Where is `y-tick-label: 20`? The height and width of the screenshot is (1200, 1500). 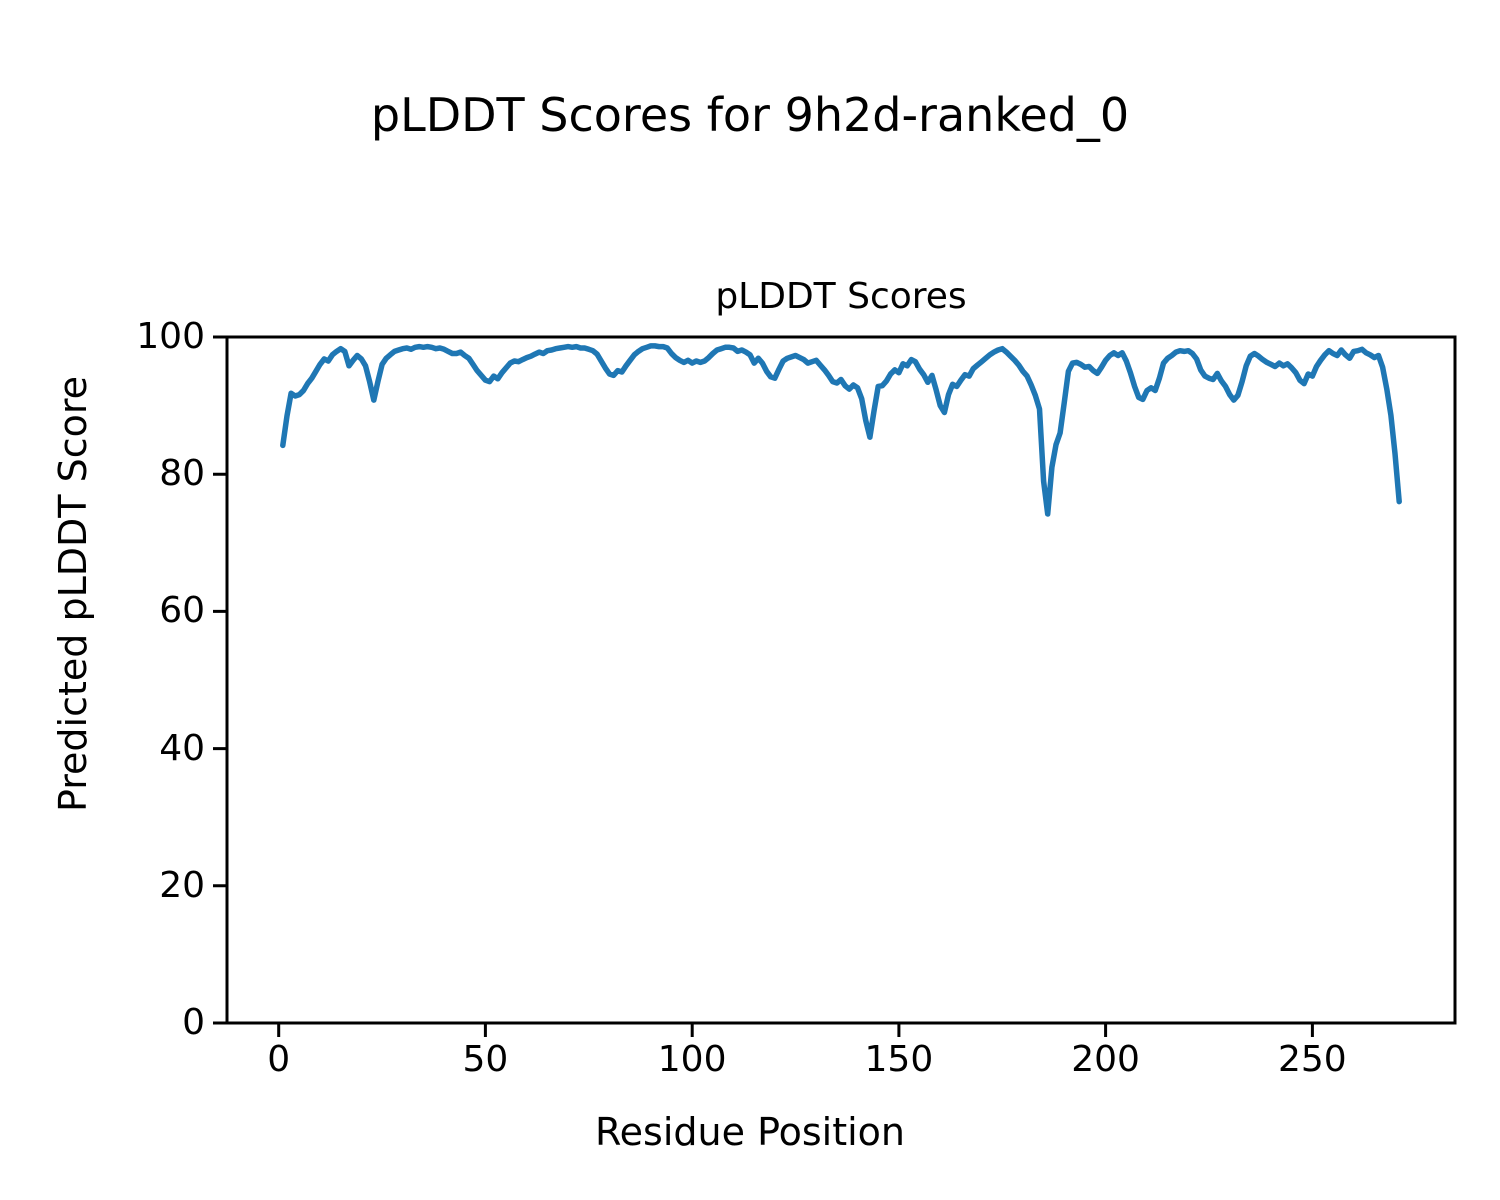 y-tick-label: 20 is located at coordinates (182, 885).